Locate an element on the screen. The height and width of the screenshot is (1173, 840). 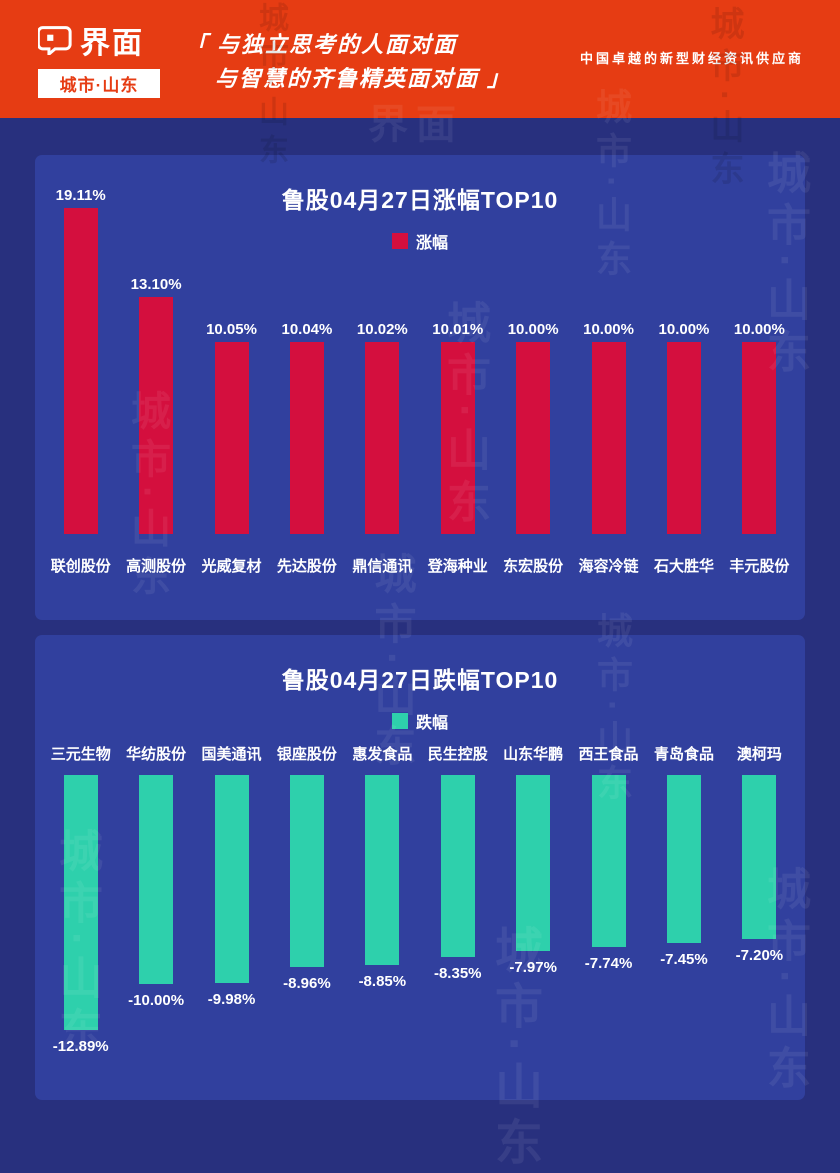
bar-value-label: -7.74% is located at coordinates (608, 963).